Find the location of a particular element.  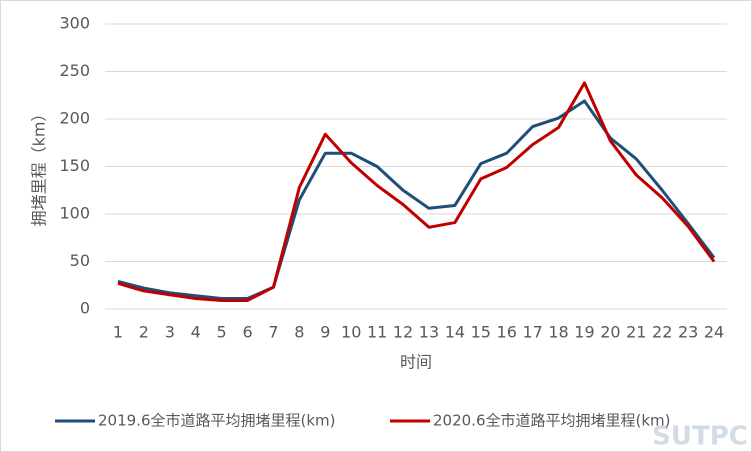

x-tick-label: 5 is located at coordinates (222, 332).